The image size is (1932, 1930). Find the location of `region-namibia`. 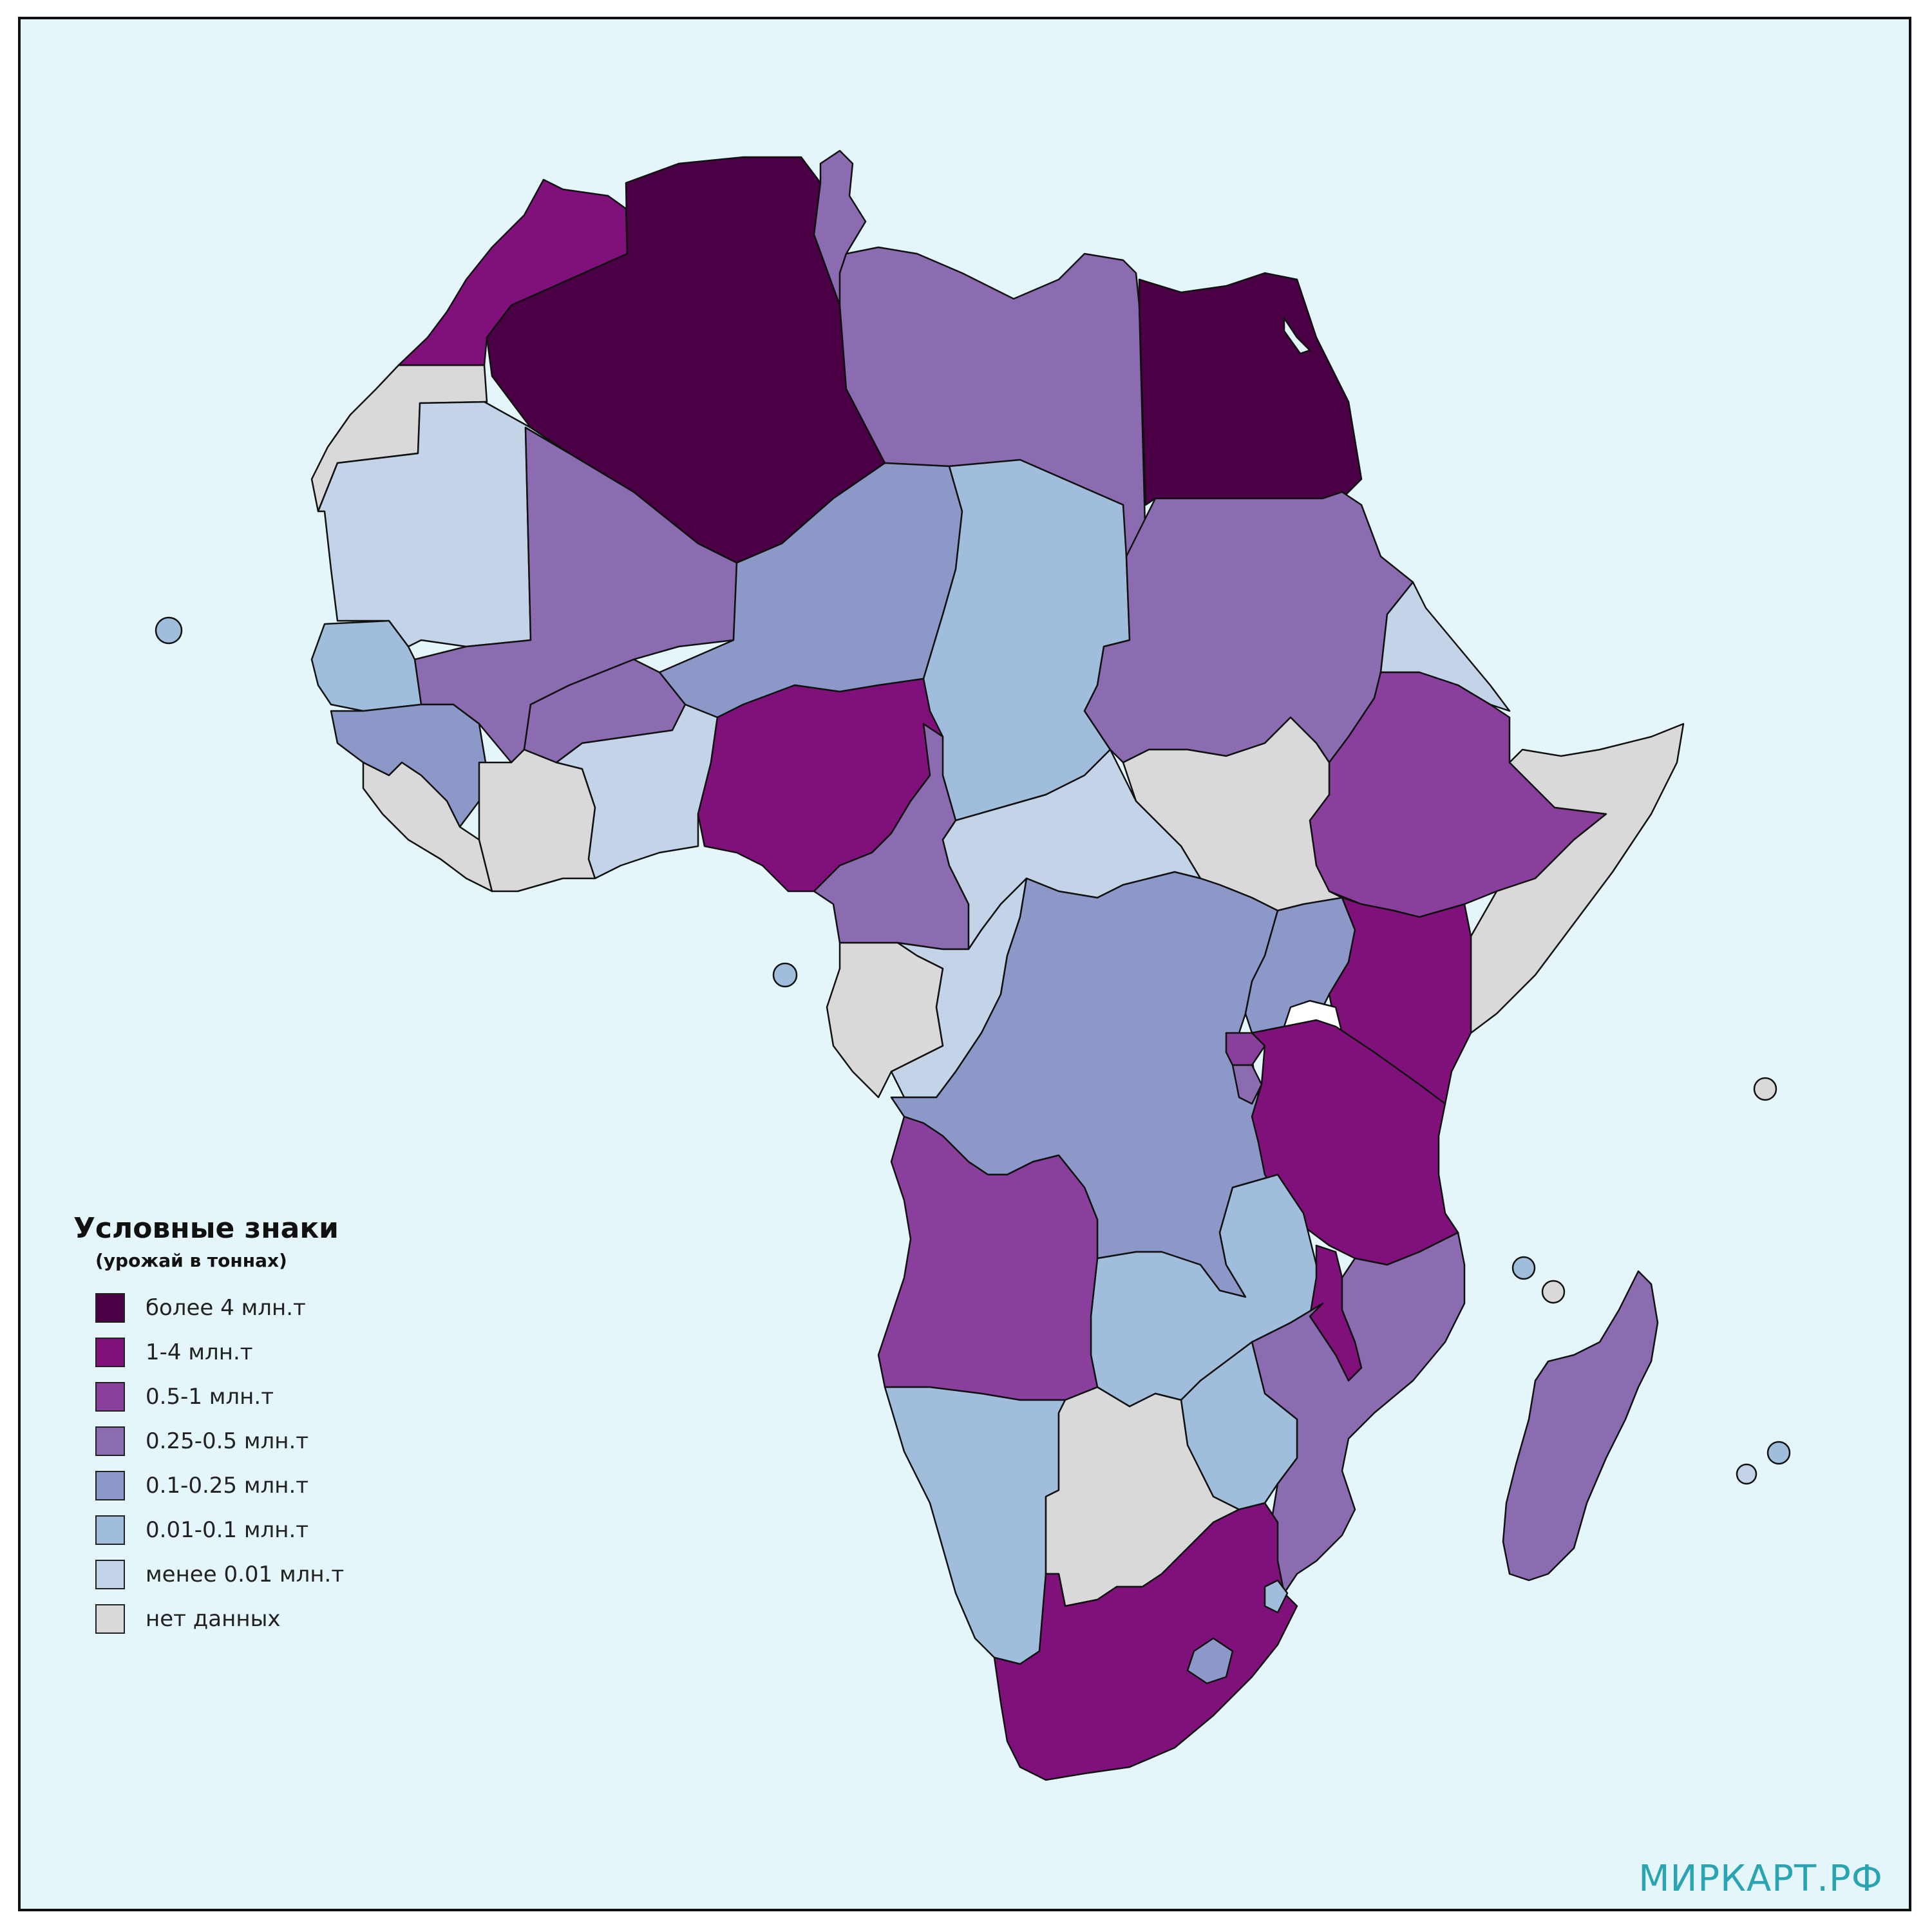

region-namibia is located at coordinates (975, 1526).